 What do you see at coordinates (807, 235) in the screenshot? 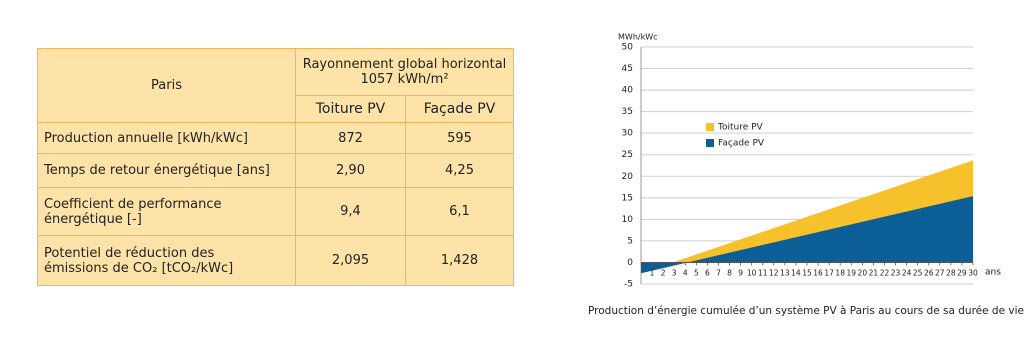
I see `area` at bounding box center [807, 235].